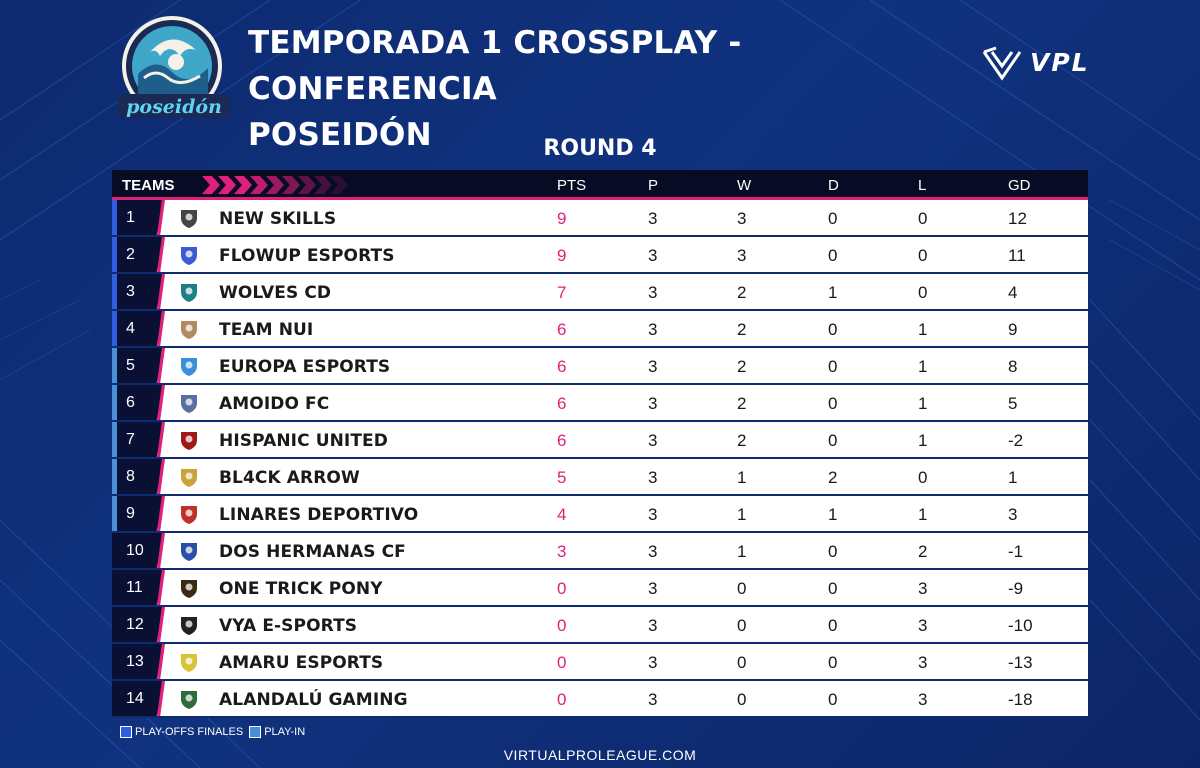 The height and width of the screenshot is (768, 1200). What do you see at coordinates (600, 255) in the screenshot?
I see `table-row: 2 FLOWUP ESPORTS 9 3 3 0 0 11` at bounding box center [600, 255].